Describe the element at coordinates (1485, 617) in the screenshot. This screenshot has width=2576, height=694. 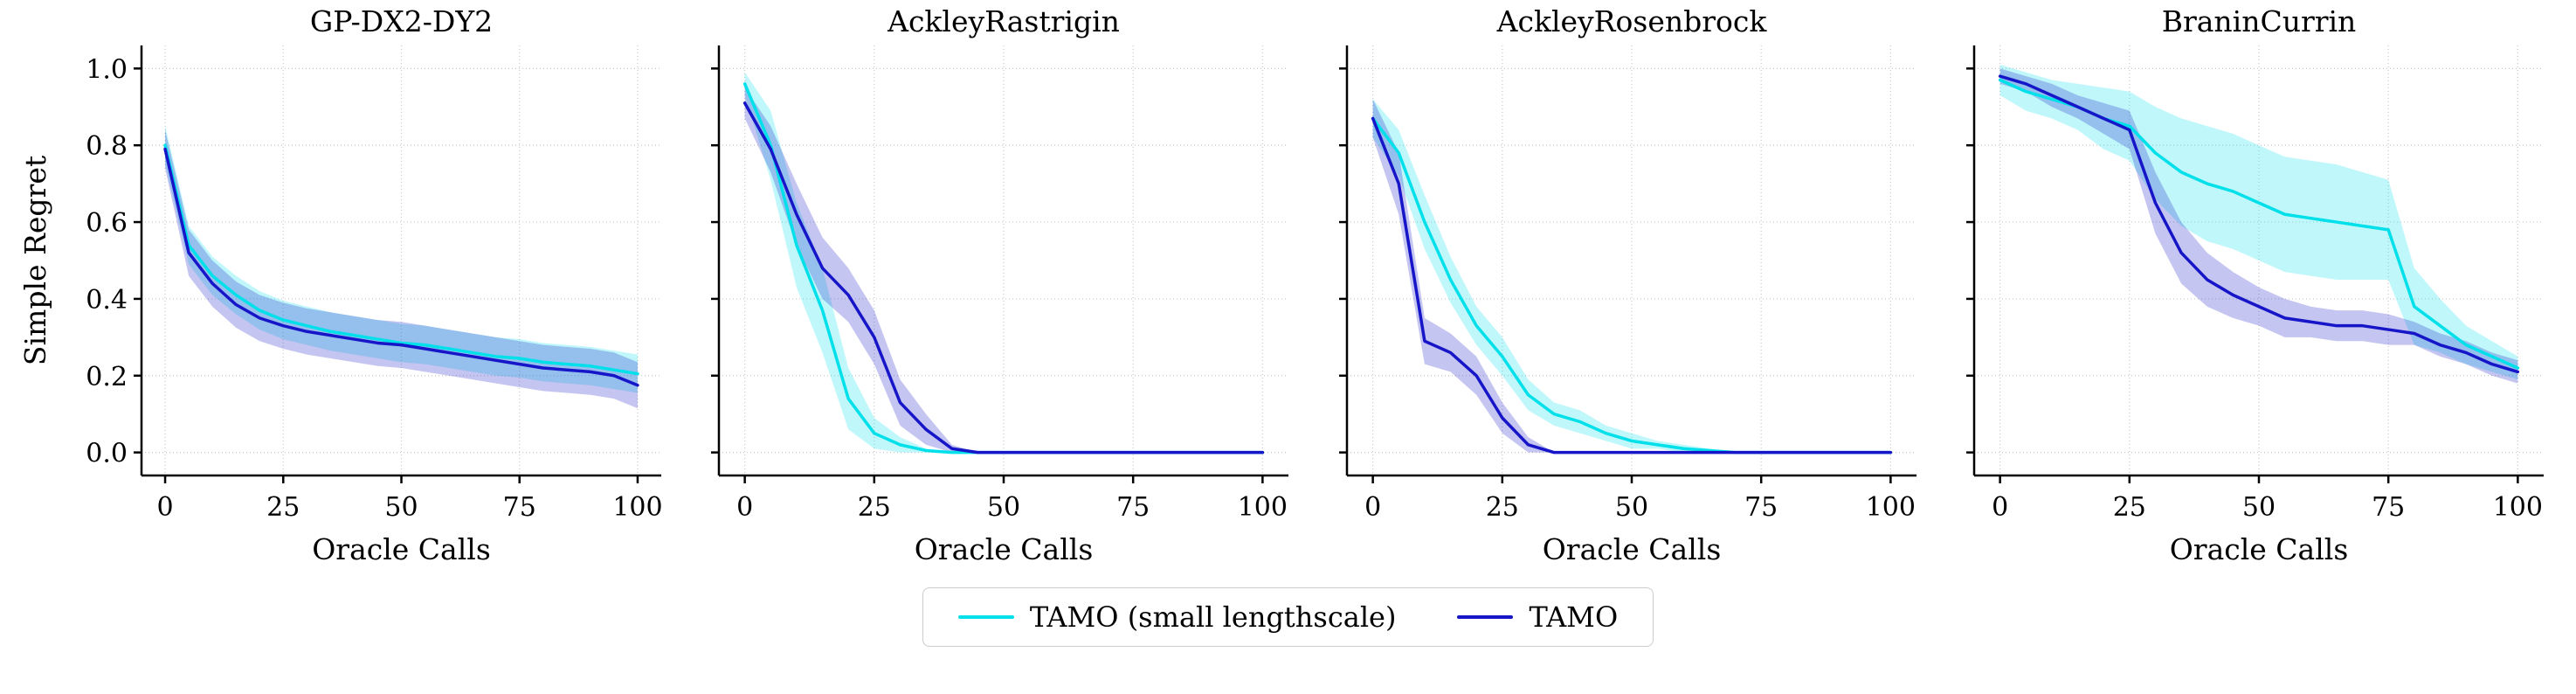
I see `legend-line-sample-blue` at that location.